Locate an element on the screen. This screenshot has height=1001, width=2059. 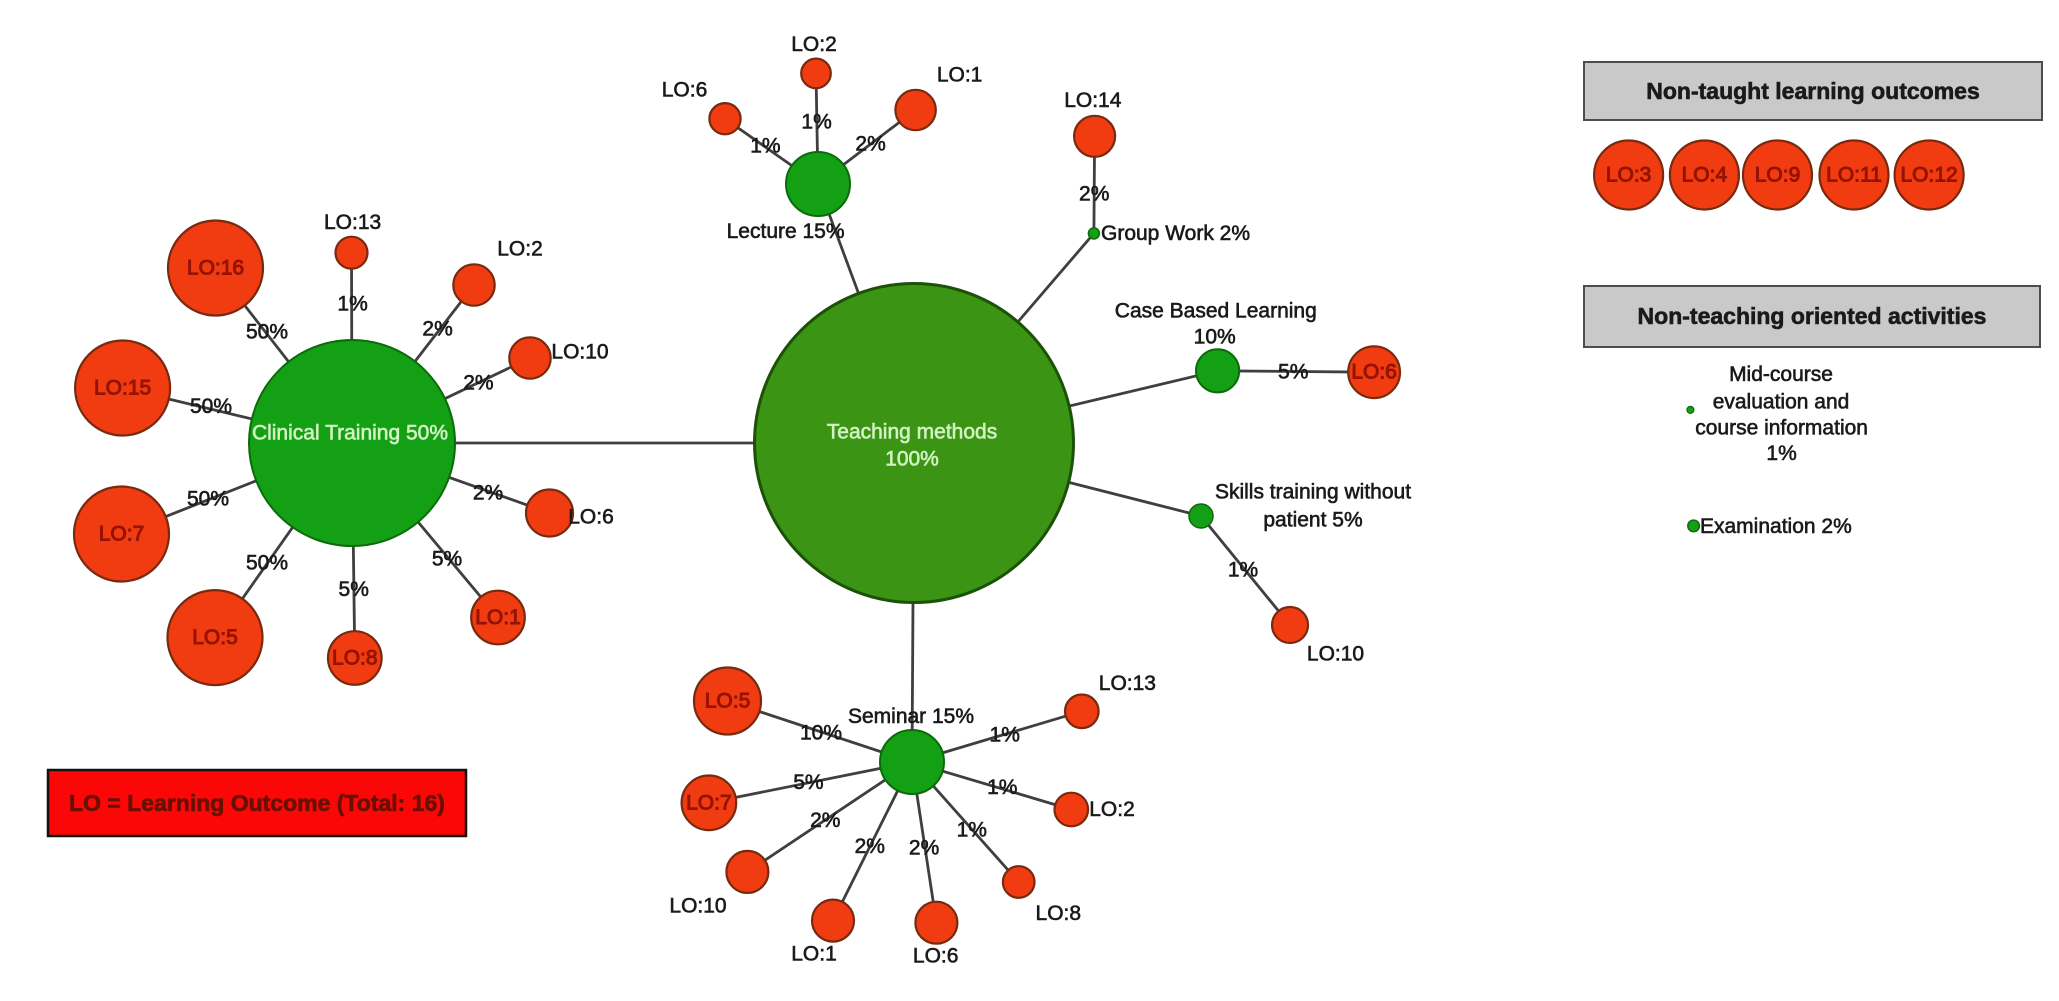
svg-text: 100% is located at coordinates (912, 459).